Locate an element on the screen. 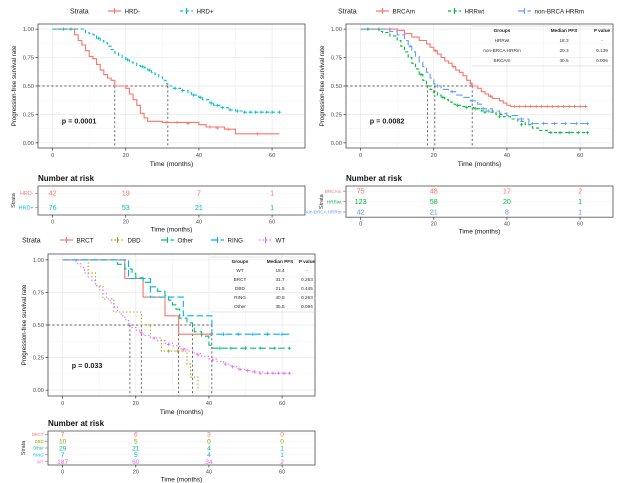 The height and width of the screenshot is (483, 624). risk-count: 20 is located at coordinates (507, 201).